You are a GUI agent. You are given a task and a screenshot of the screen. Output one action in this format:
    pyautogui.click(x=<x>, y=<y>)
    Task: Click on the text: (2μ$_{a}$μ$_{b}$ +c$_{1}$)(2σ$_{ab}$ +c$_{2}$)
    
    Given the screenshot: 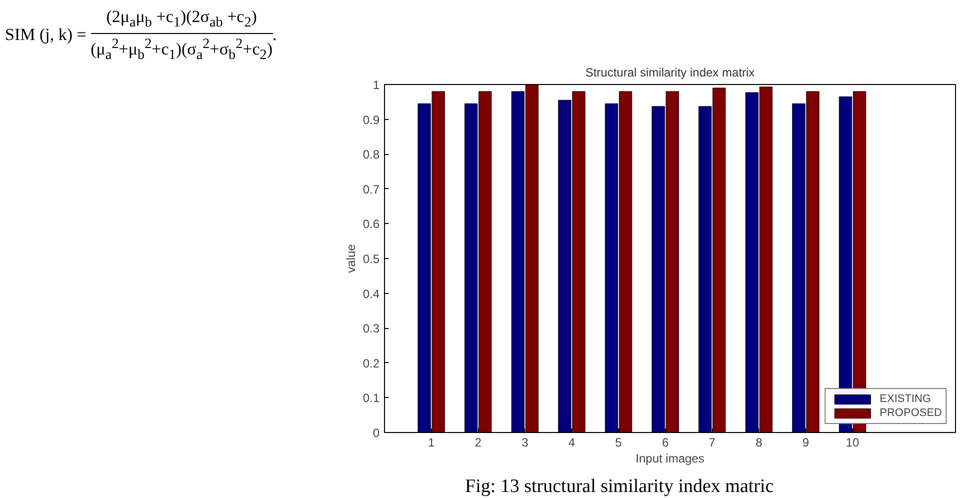 What is the action you would take?
    pyautogui.click(x=181, y=18)
    